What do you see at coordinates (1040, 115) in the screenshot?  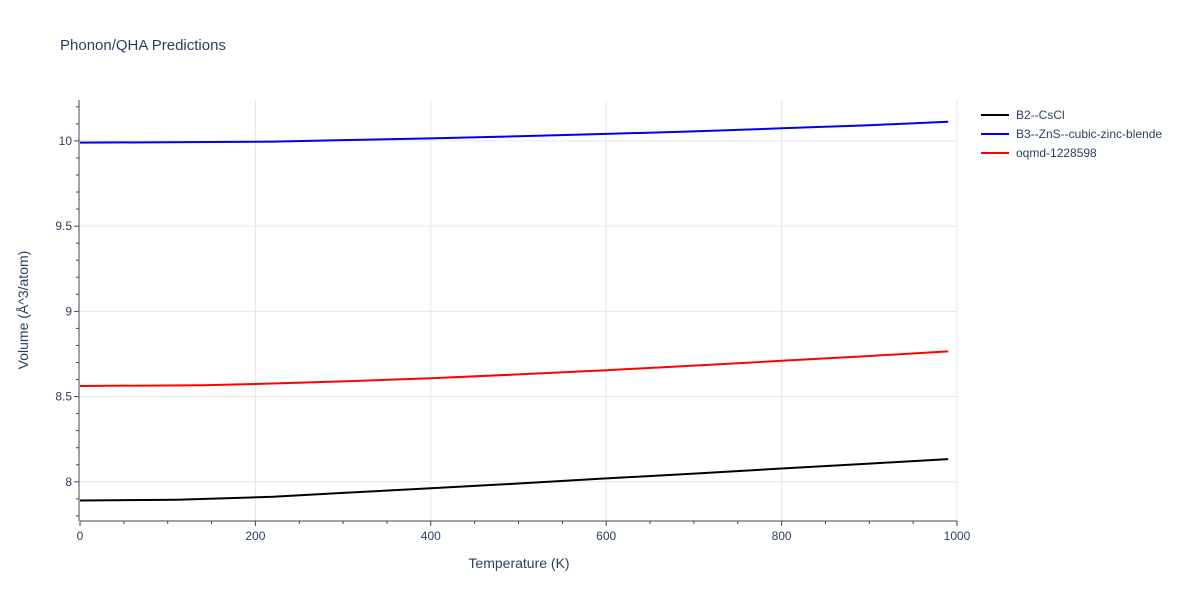 I see `legend-label: B2--CsCl` at bounding box center [1040, 115].